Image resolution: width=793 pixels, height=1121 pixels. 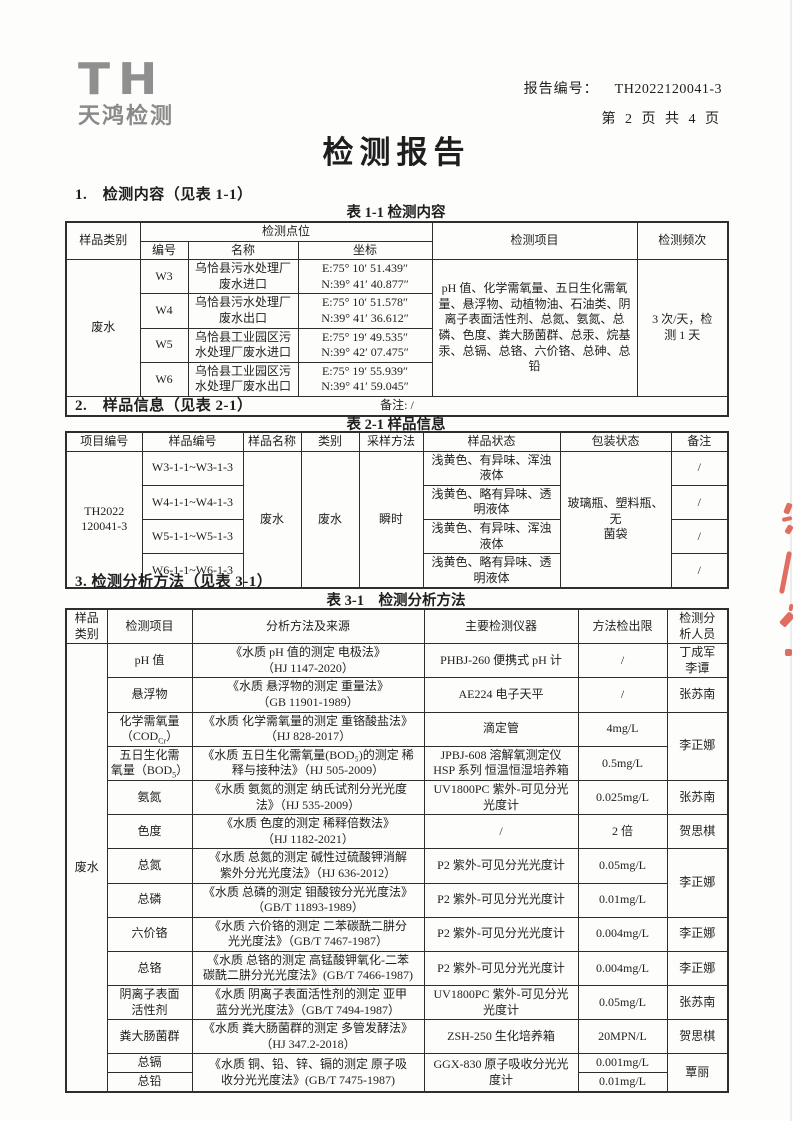 I want to click on t1-h-sample-type: 样品类别, so click(x=103, y=241).